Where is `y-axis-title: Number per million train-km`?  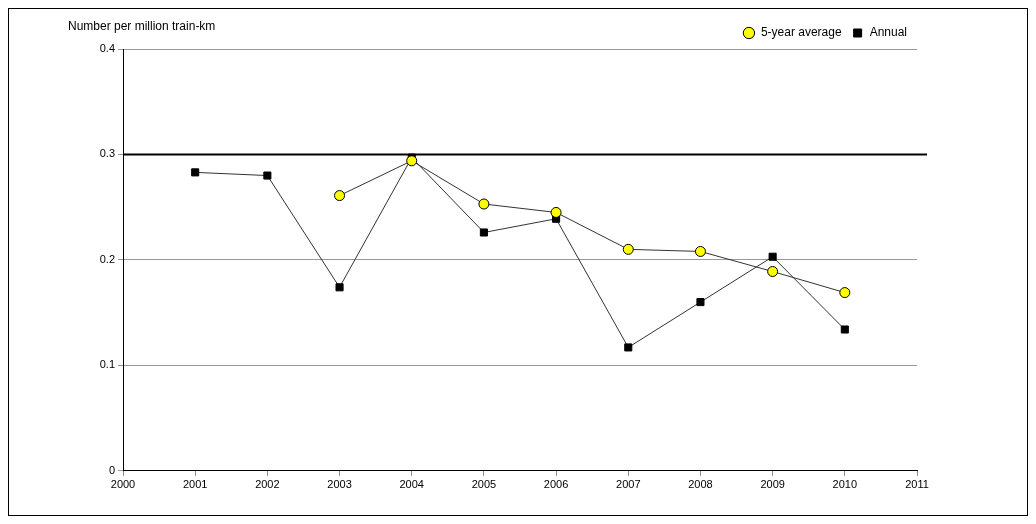
y-axis-title: Number per million train-km is located at coordinates (142, 26).